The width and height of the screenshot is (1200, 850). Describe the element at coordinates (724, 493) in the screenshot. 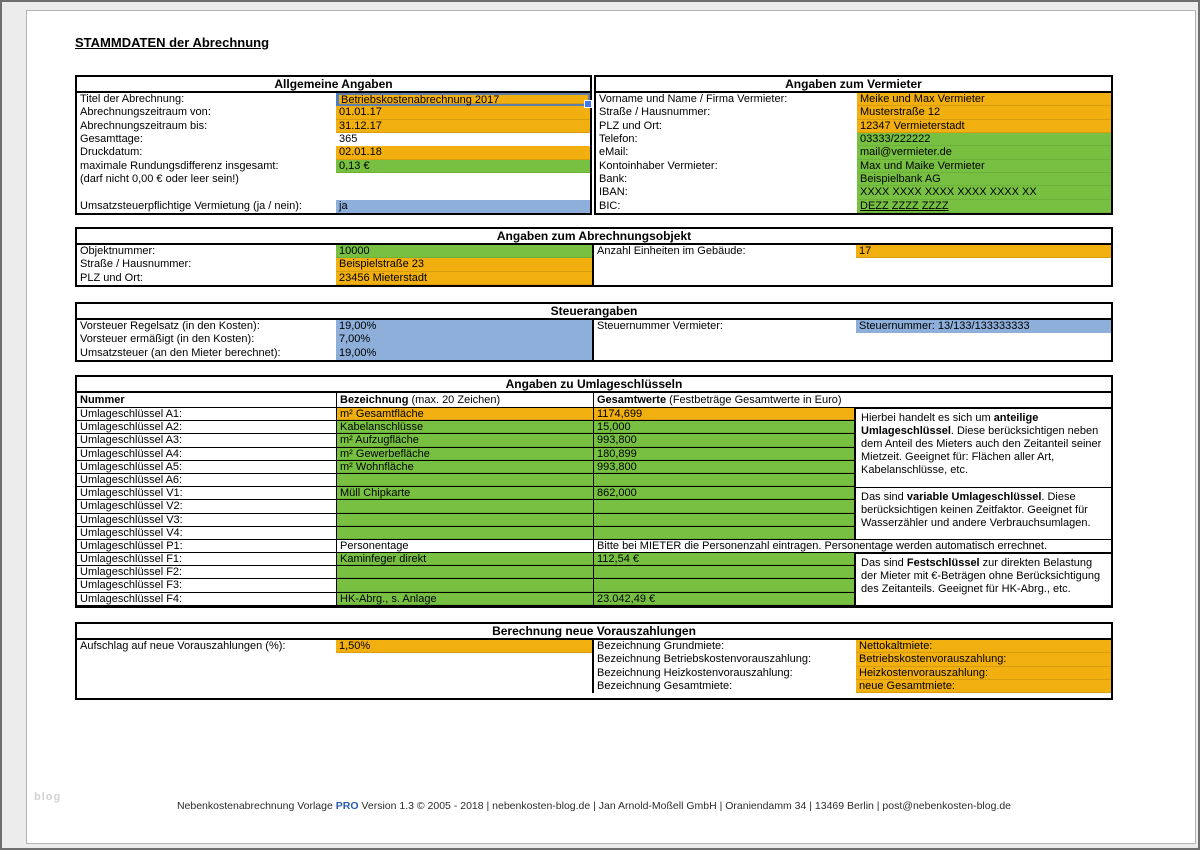

I see `value-cell: 862,000` at that location.